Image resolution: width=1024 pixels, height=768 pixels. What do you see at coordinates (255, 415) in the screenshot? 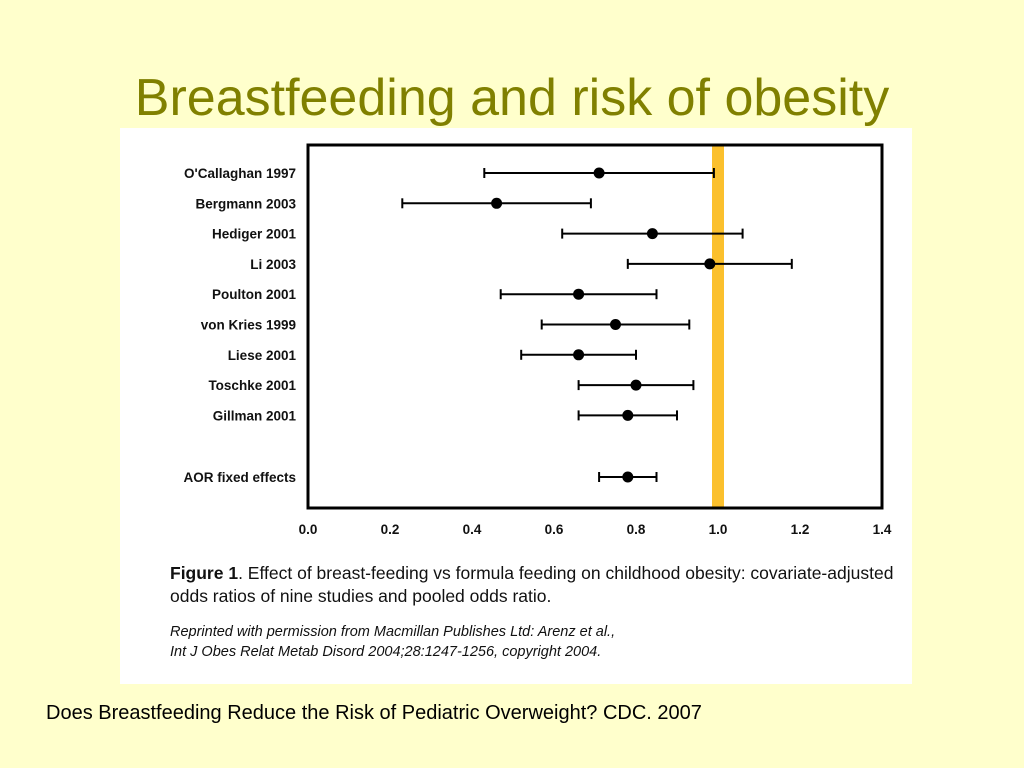
I see `study-label: Gillman 2001` at bounding box center [255, 415].